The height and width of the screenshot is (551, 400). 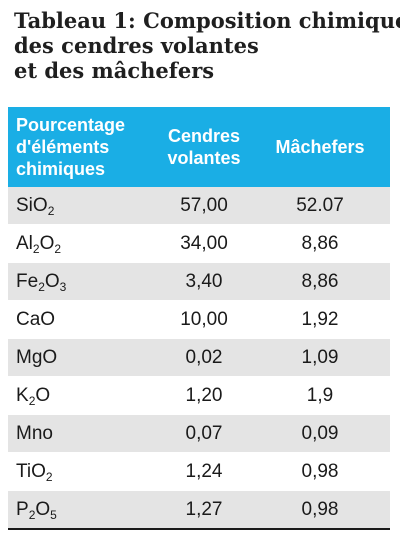 I want to click on table-row: SiO2 57,00 52.07, so click(x=199, y=206).